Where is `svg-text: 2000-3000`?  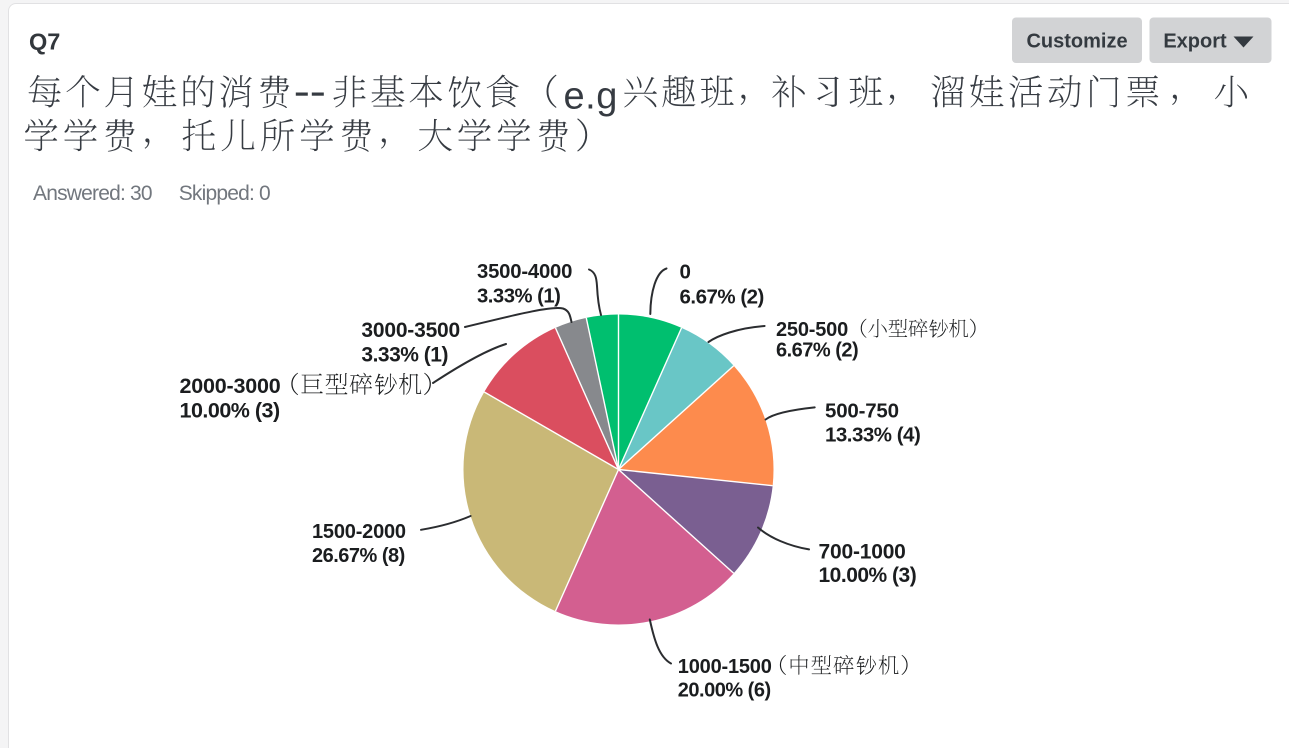 svg-text: 2000-3000 is located at coordinates (230, 386).